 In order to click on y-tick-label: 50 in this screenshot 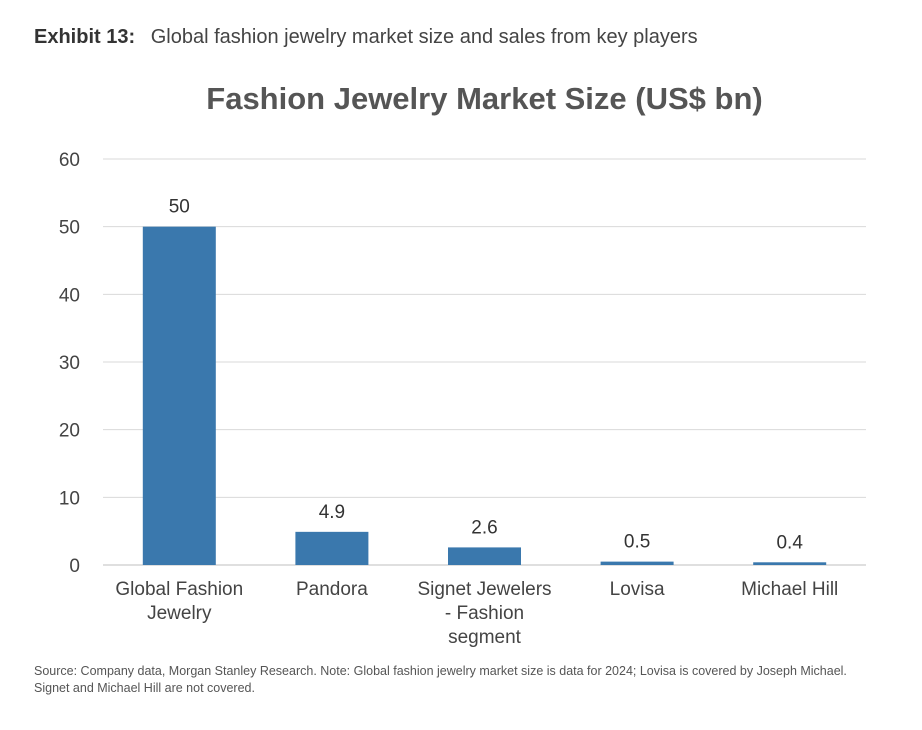, I will do `click(69, 228)`.